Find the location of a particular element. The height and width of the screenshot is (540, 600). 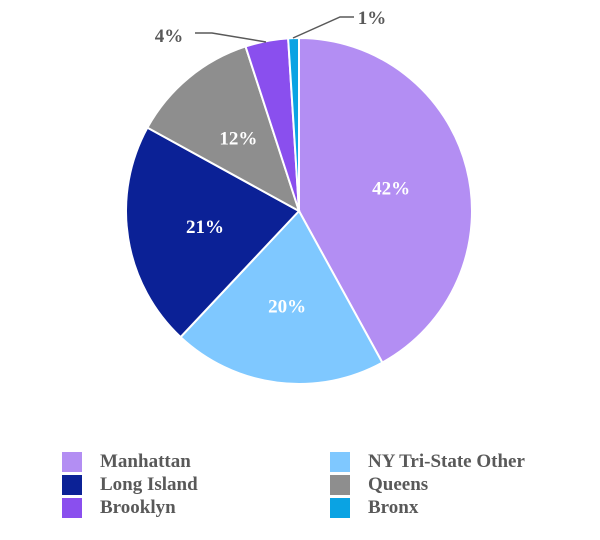

legend-item: Manhattan is located at coordinates (126, 462).